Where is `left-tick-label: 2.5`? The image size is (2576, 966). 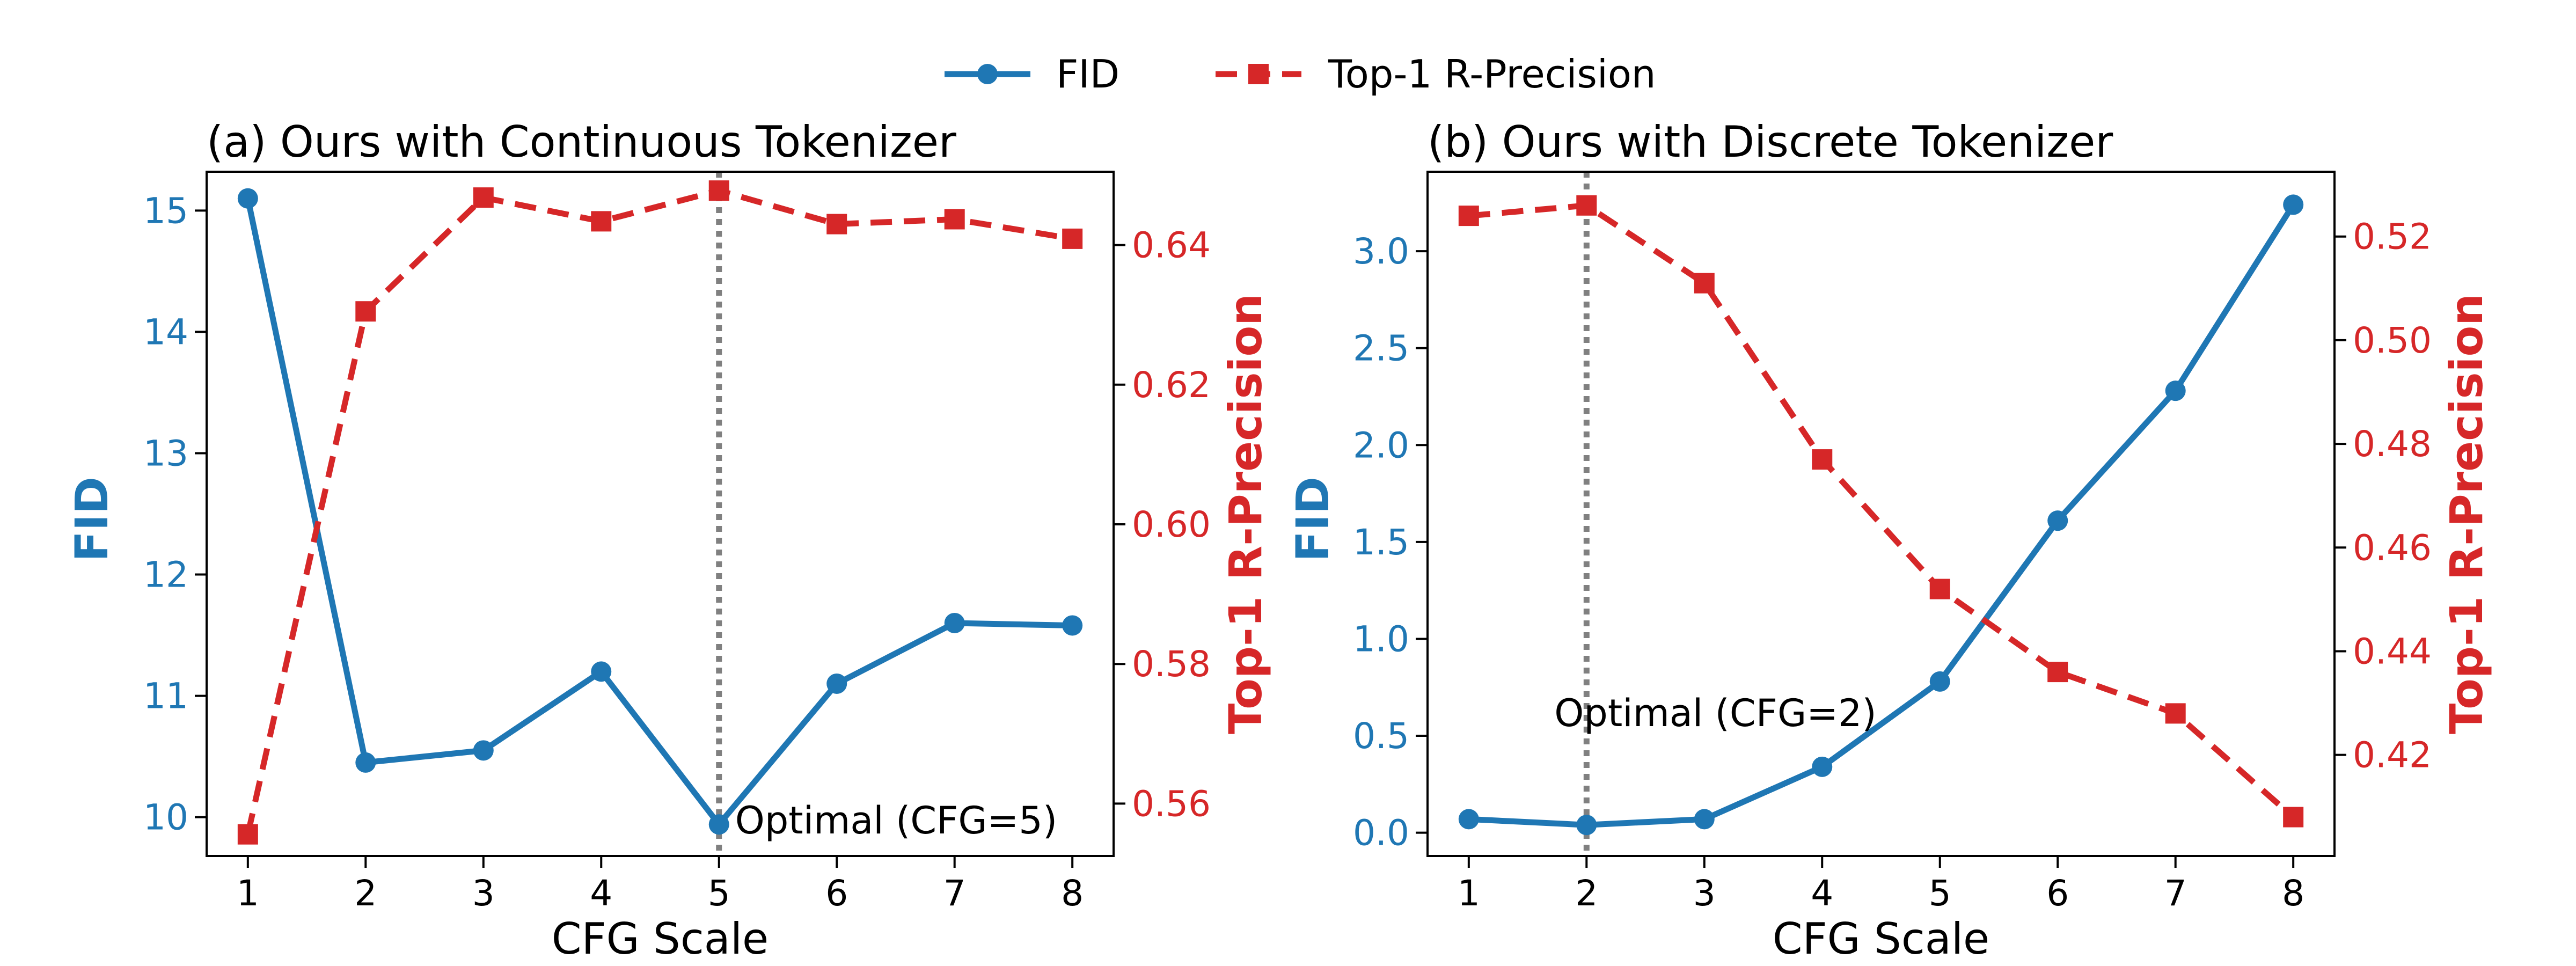
left-tick-label: 2.5 is located at coordinates (1381, 348).